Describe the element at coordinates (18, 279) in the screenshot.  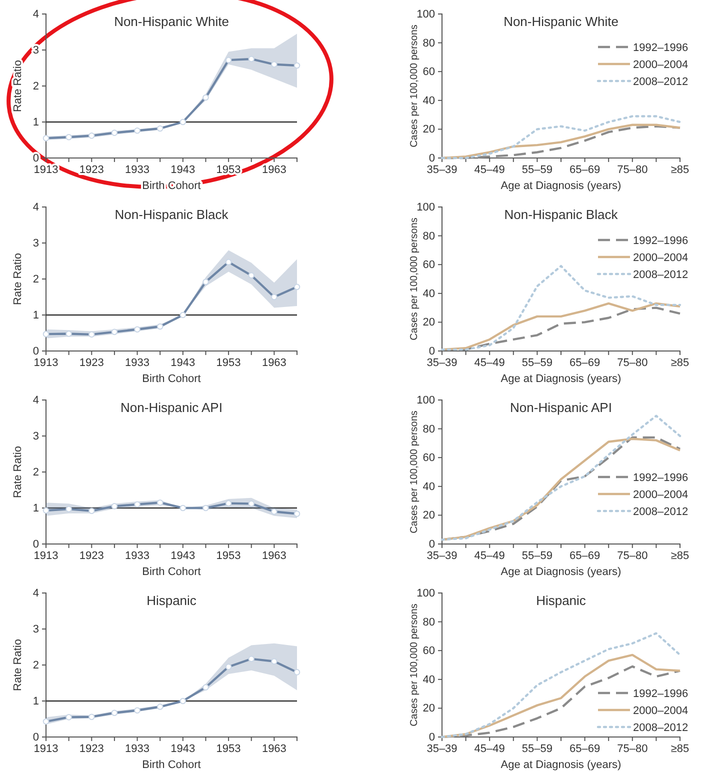
I see `y-axis-title: Rate Ratio` at that location.